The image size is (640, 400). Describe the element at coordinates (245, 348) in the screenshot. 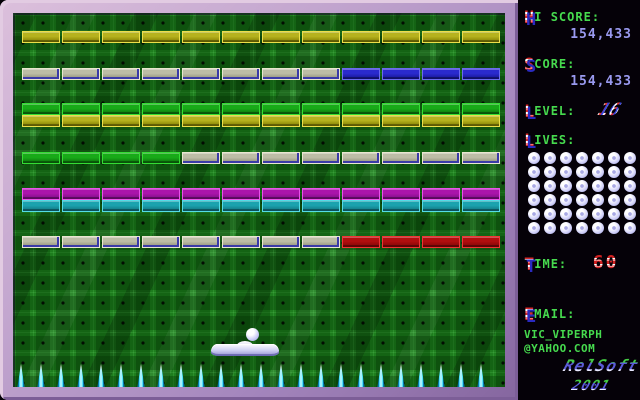

I see `paddle` at that location.